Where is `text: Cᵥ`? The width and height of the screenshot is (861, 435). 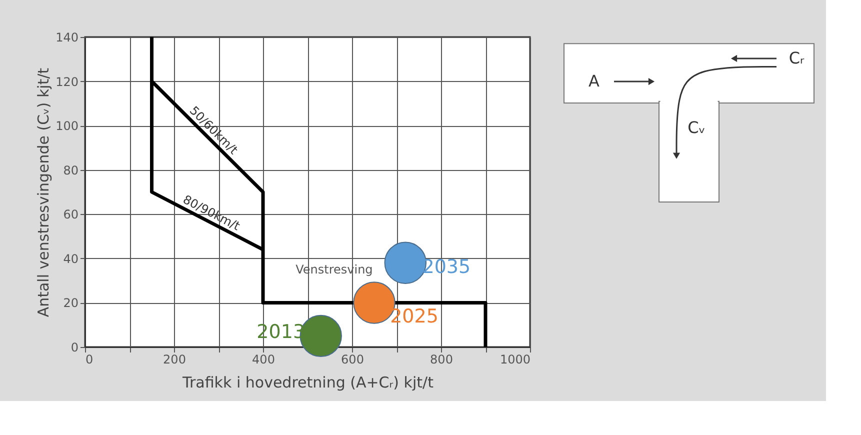
text: Cᵥ is located at coordinates (697, 127).